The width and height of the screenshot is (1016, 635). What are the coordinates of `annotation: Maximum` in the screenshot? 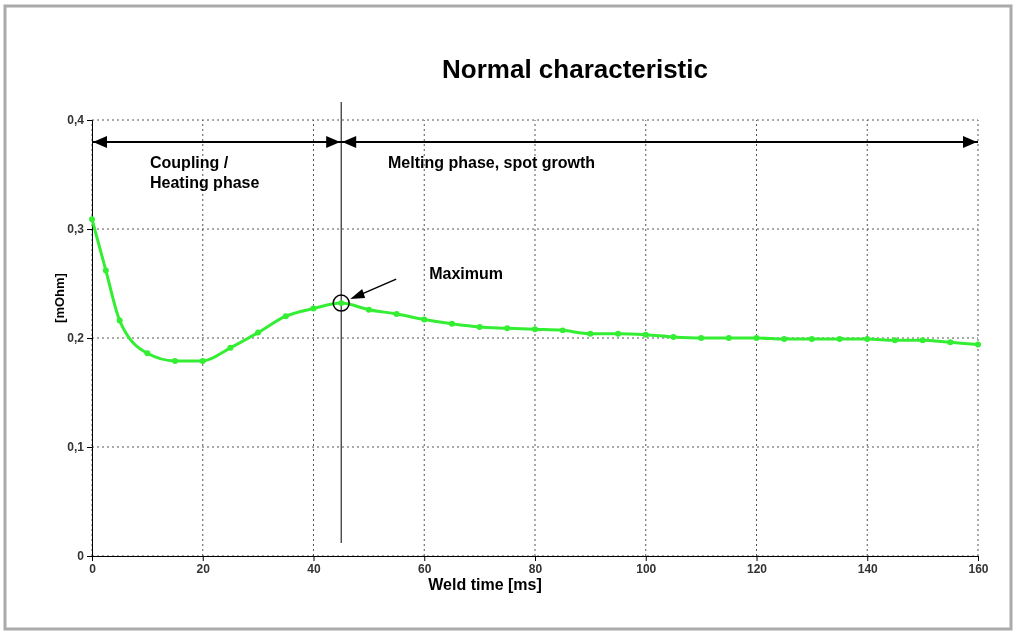 It's located at (466, 274).